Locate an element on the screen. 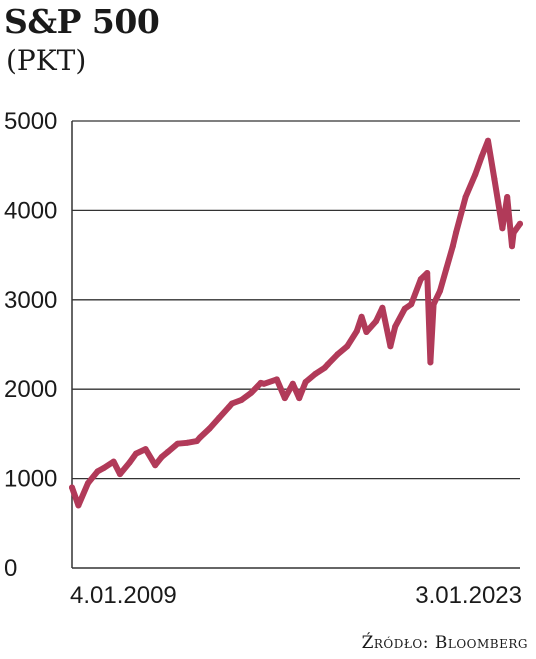  y-tick-label: 2000 is located at coordinates (30, 389).